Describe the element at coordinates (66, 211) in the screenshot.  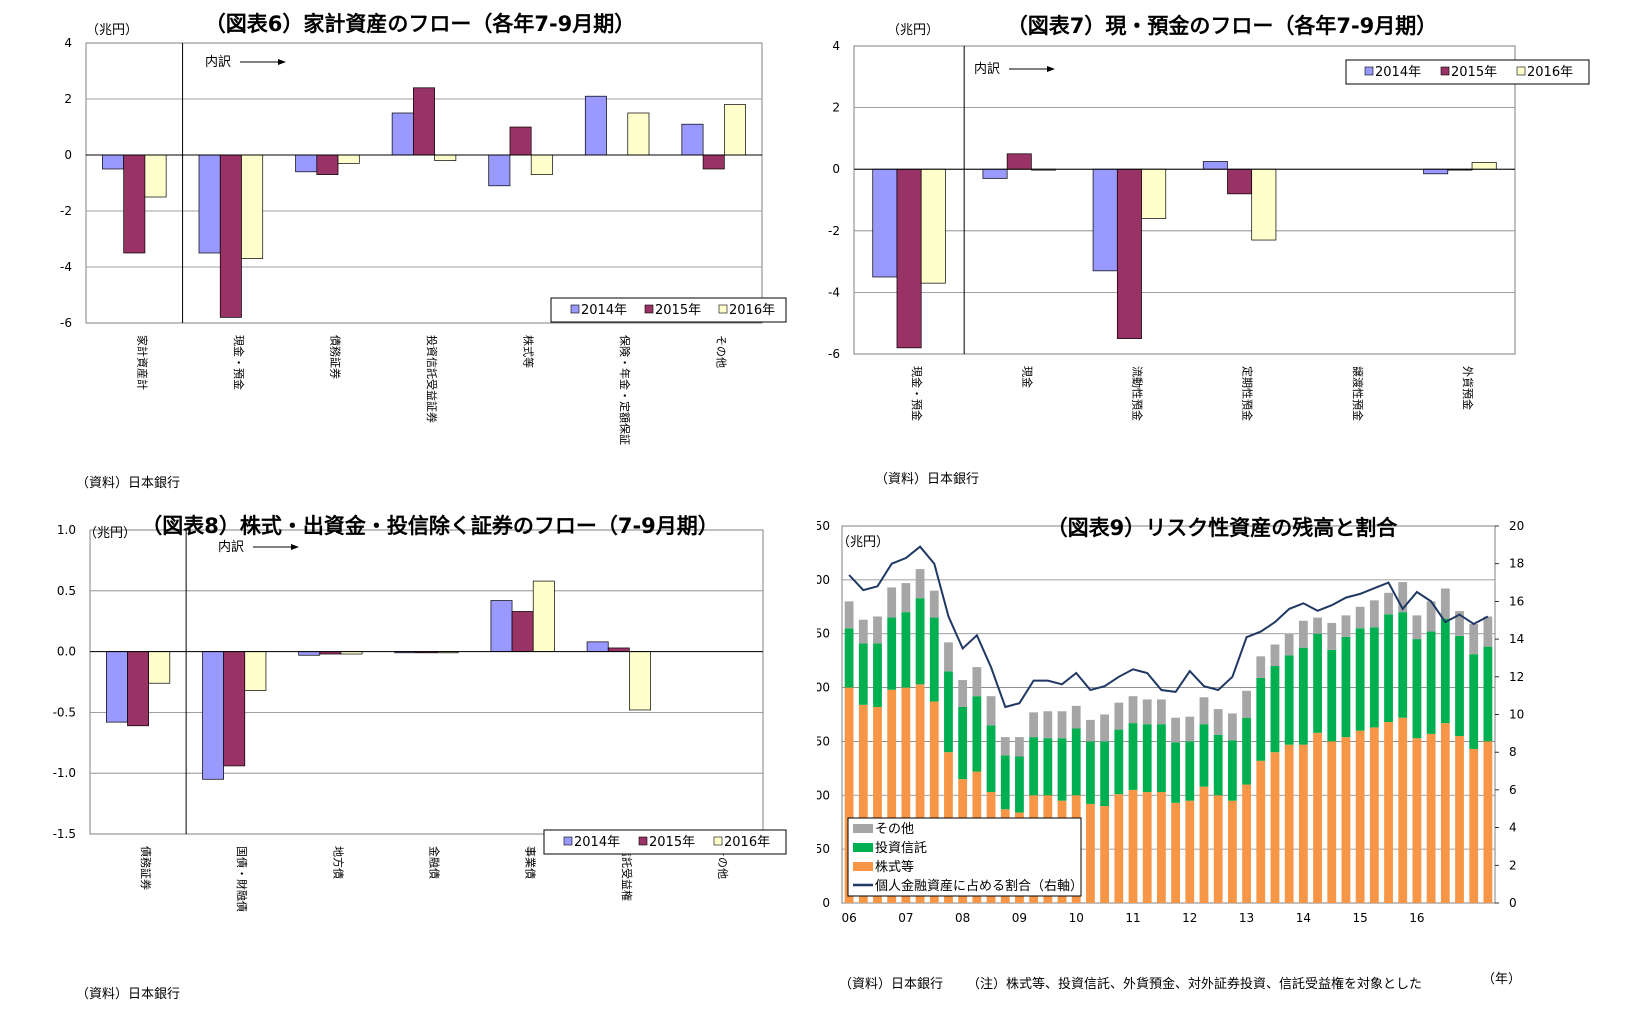
I see `fig6-ytick-label: -2` at that location.